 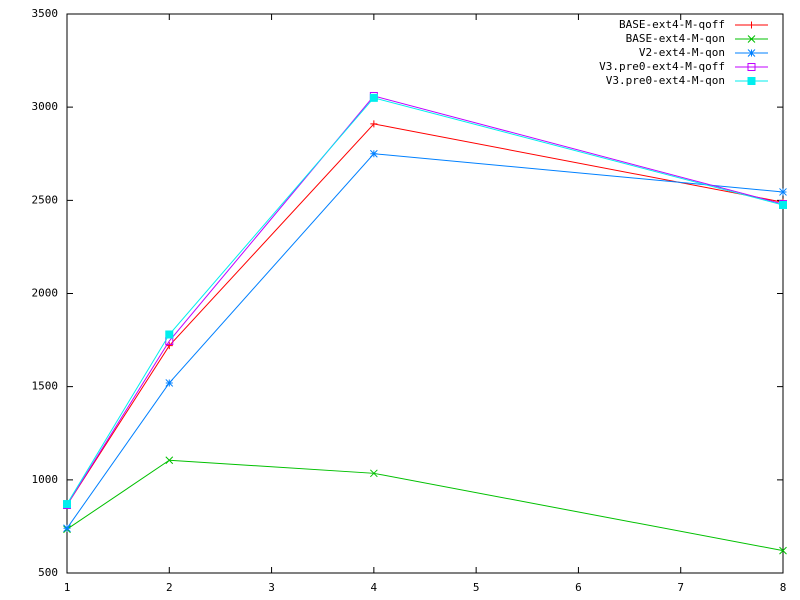 What do you see at coordinates (45, 13) in the screenshot?
I see `y-tick-label: 3500` at bounding box center [45, 13].